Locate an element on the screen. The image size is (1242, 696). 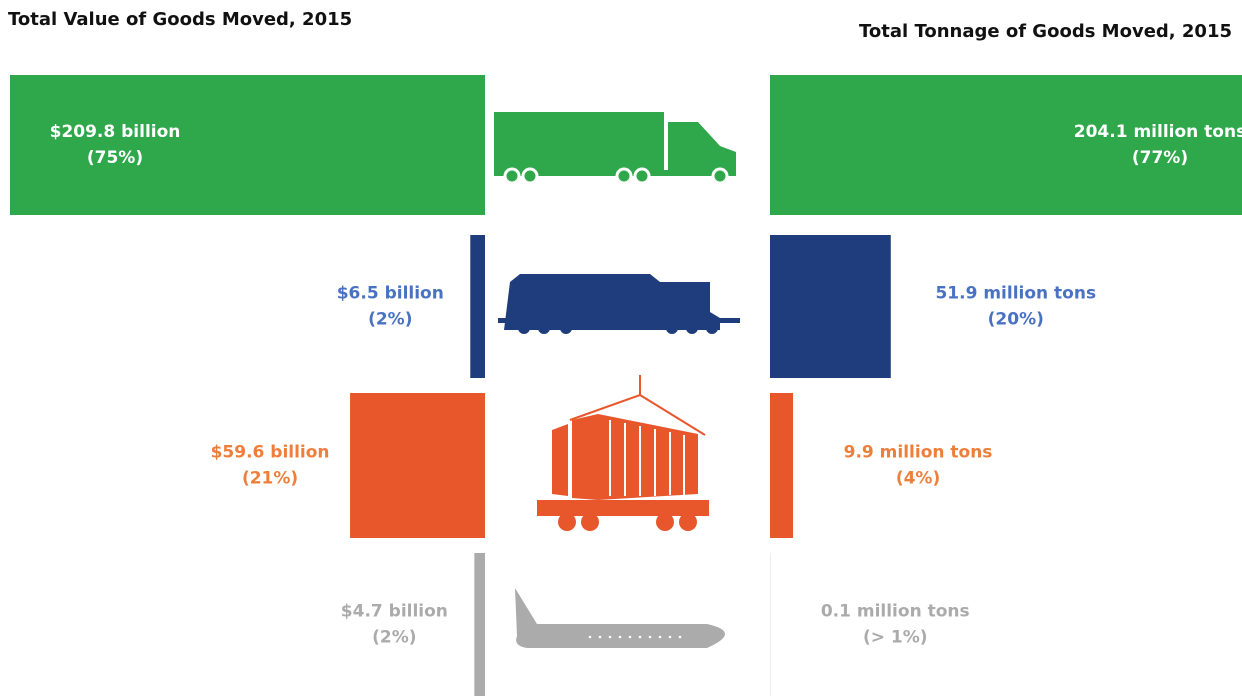
value-label: 0.1 million tons is located at coordinates (895, 612).